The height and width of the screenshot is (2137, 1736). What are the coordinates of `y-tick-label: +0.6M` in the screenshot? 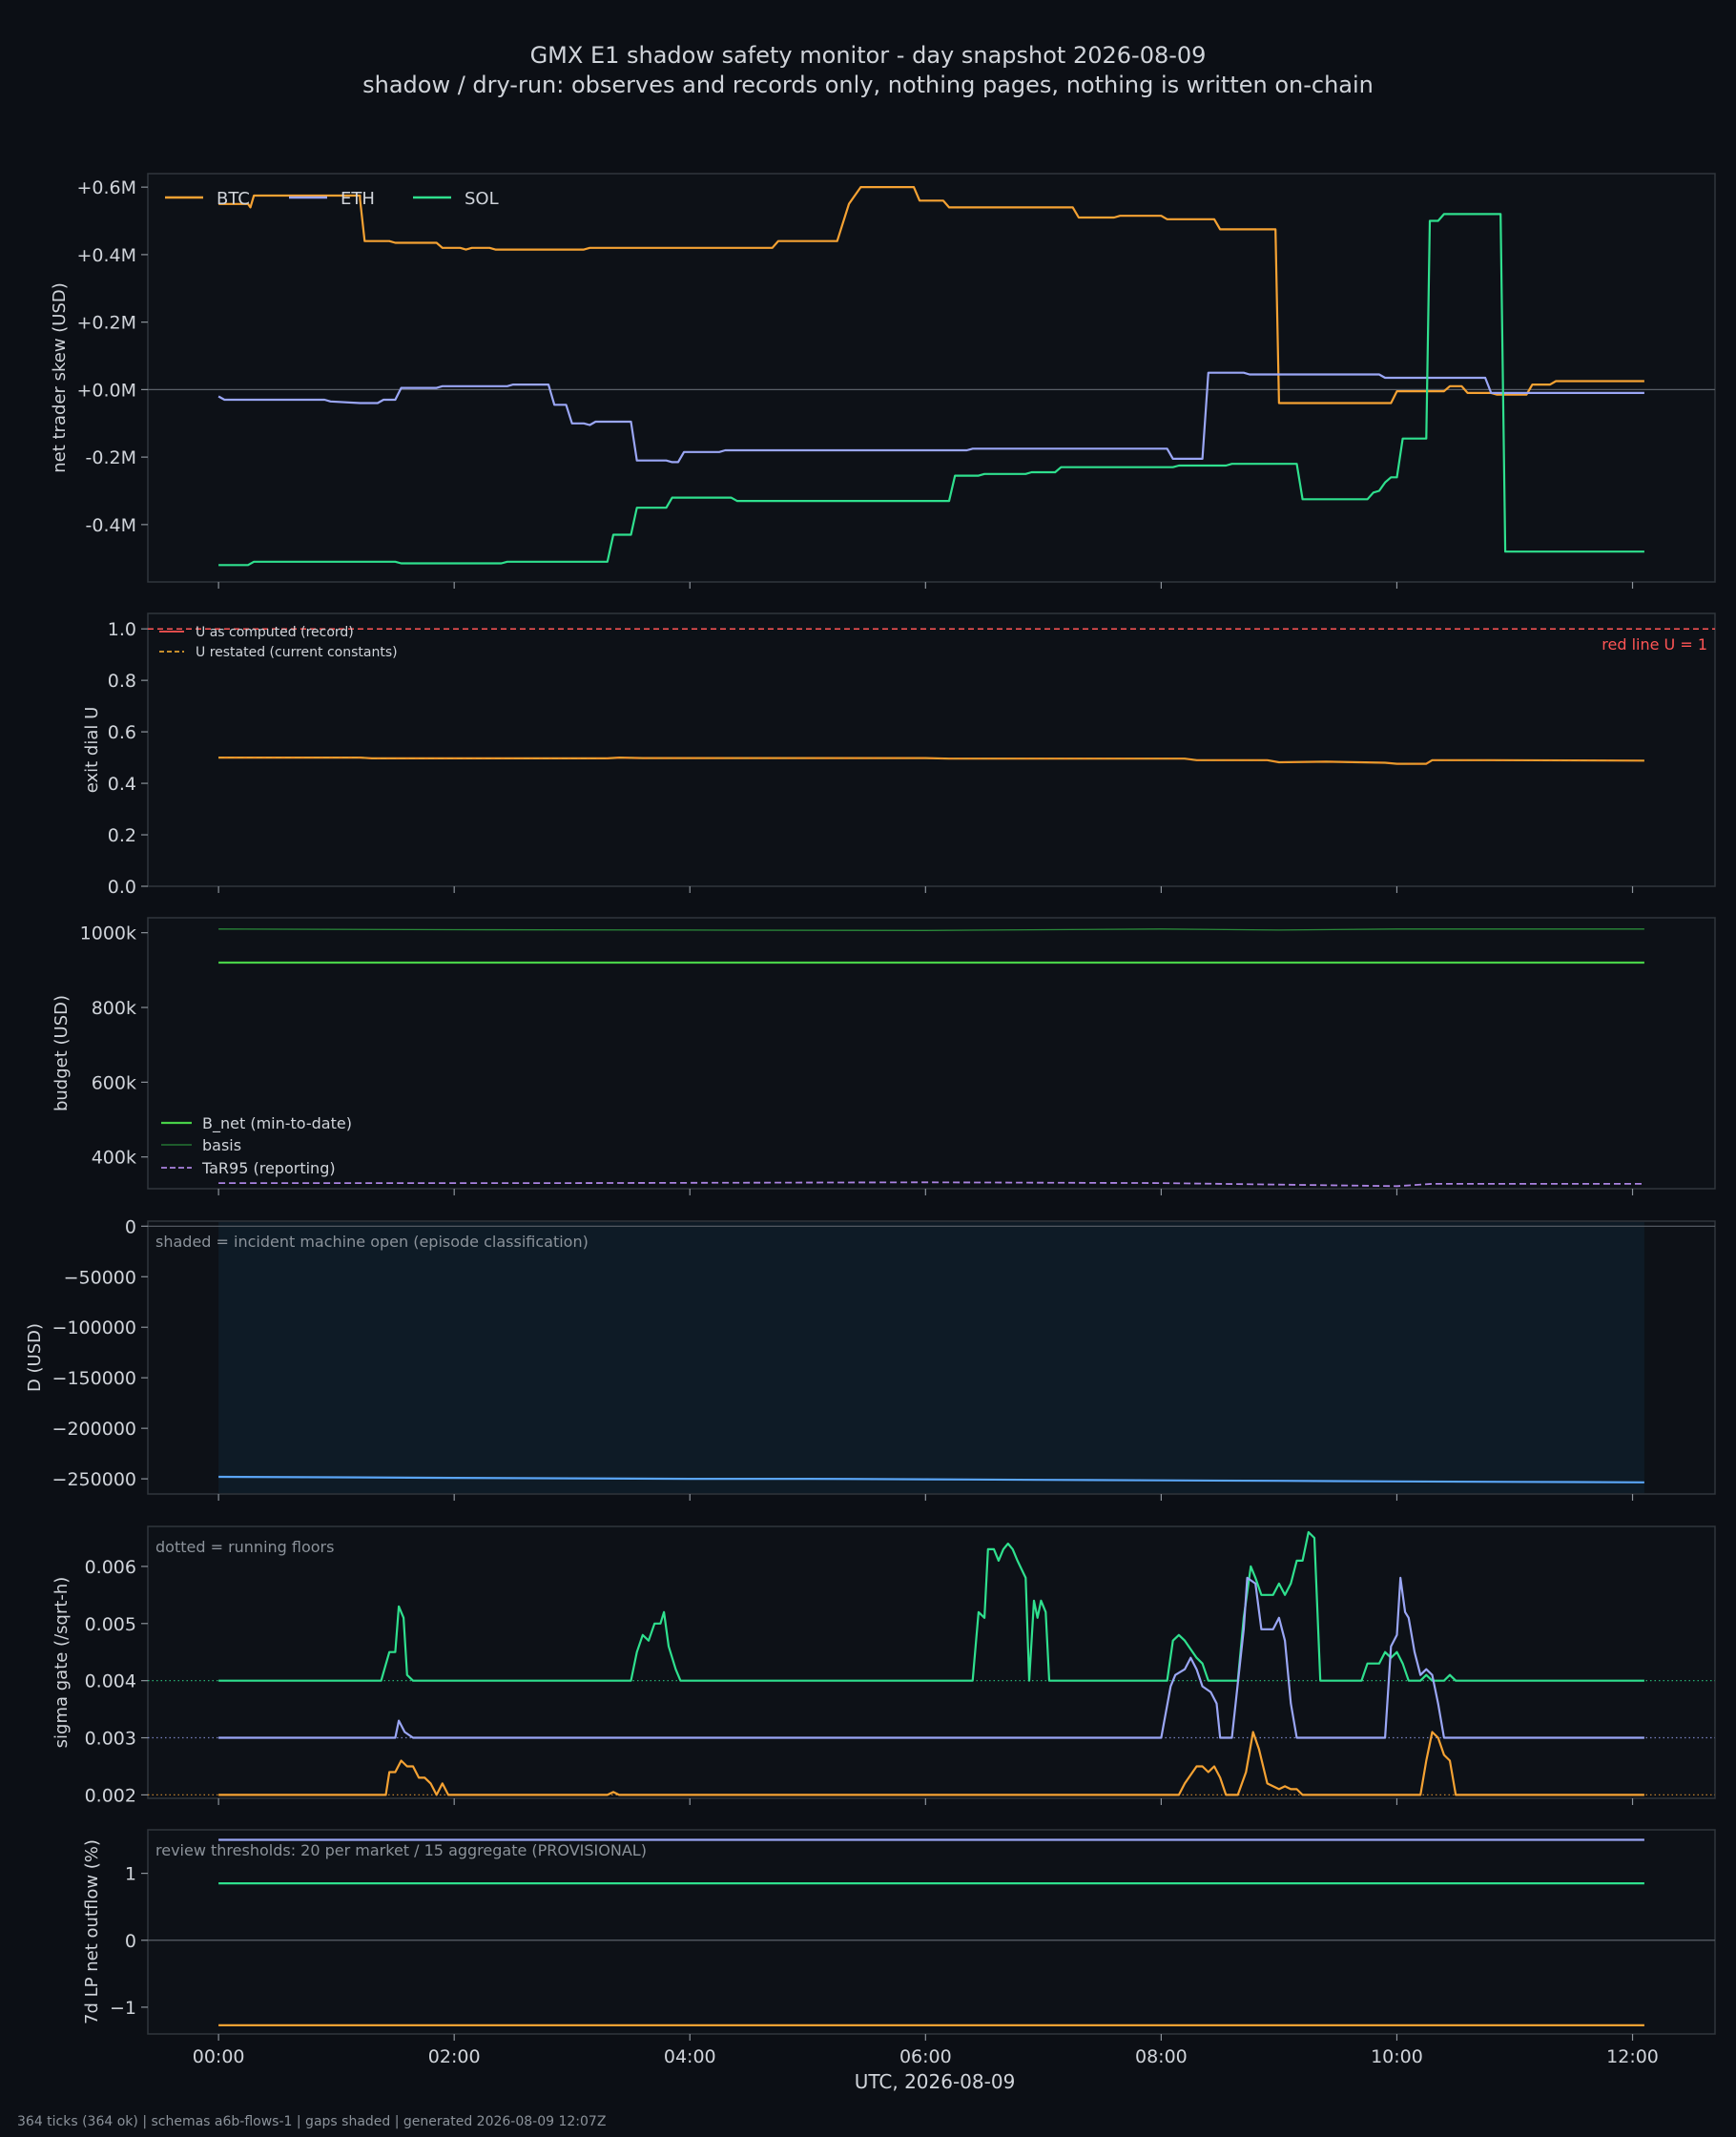 It's located at (106, 187).